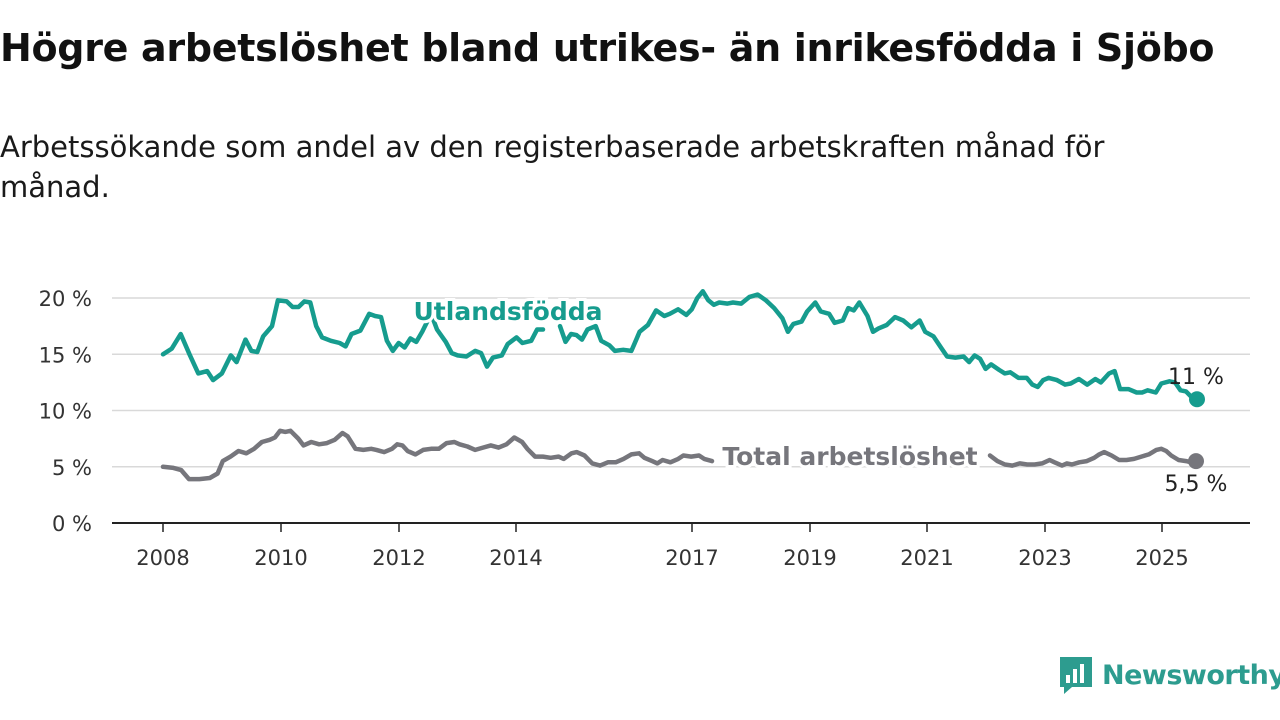 The height and width of the screenshot is (720, 1280). I want to click on x-tick-label-2014: 2014, so click(515, 558).